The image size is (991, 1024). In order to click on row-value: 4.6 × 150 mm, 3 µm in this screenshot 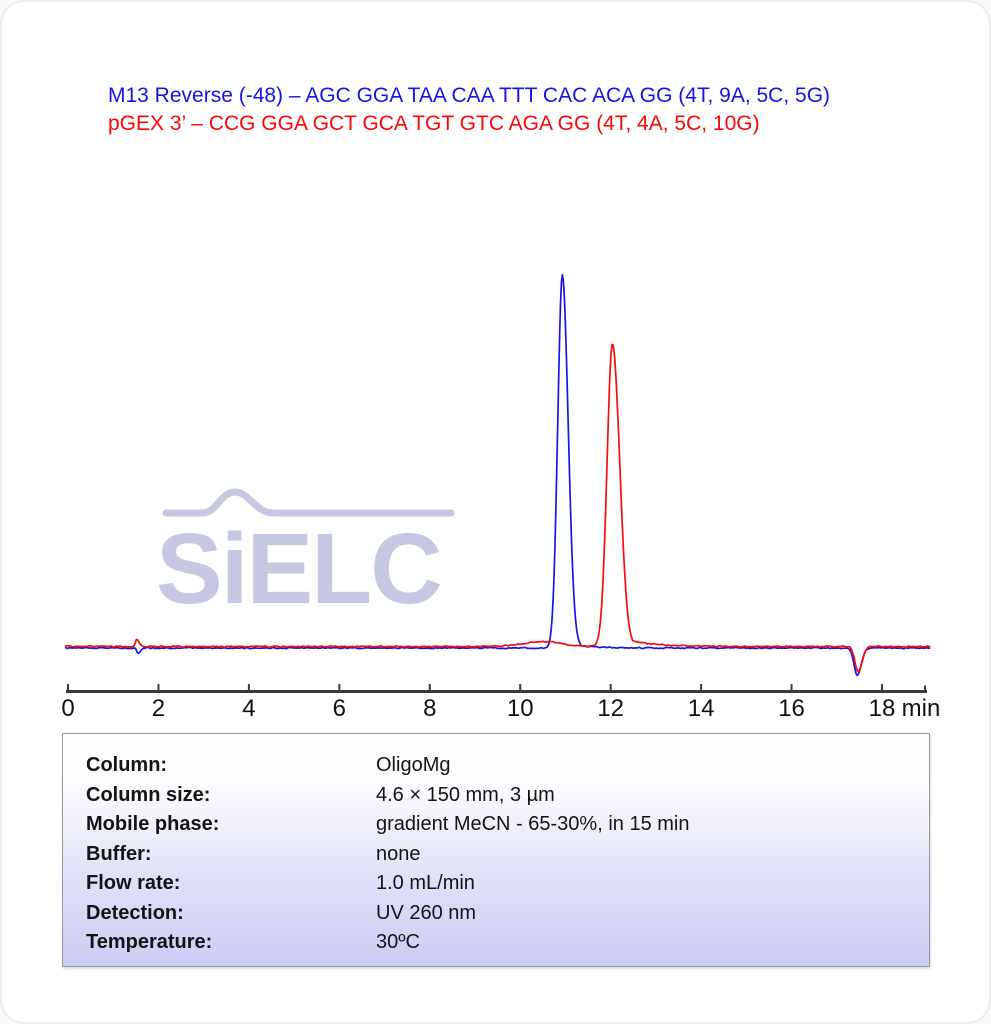, I will do `click(465, 794)`.